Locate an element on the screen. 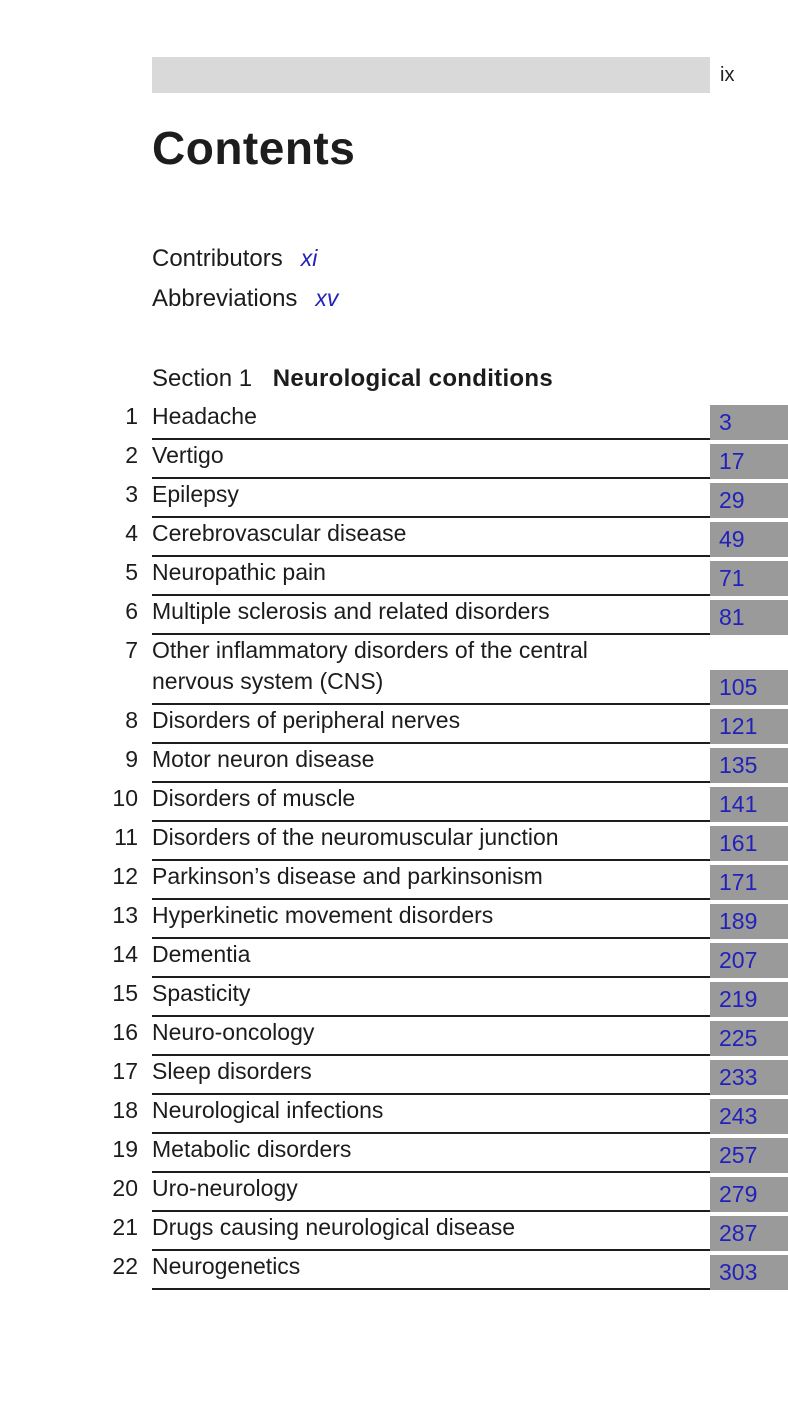  page-number-box: 287 is located at coordinates (749, 1233).